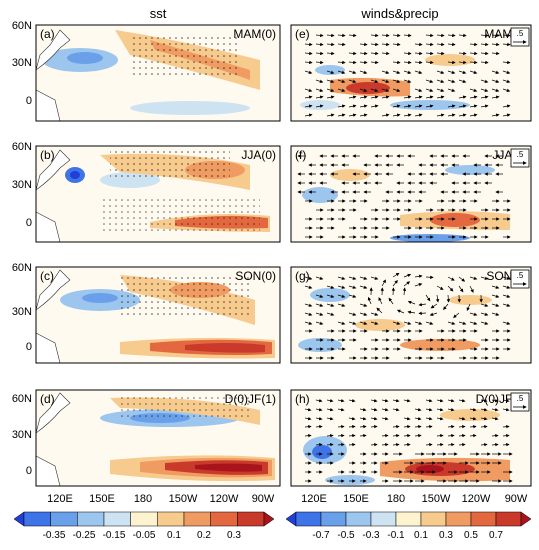 This screenshot has width=539, height=550. What do you see at coordinates (411, 438) in the screenshot?
I see `panel-h: (h) D(0)JF(1)` at bounding box center [411, 438].